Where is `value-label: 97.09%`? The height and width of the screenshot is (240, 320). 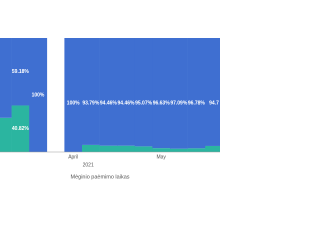 value-label: 97.09% is located at coordinates (179, 103).